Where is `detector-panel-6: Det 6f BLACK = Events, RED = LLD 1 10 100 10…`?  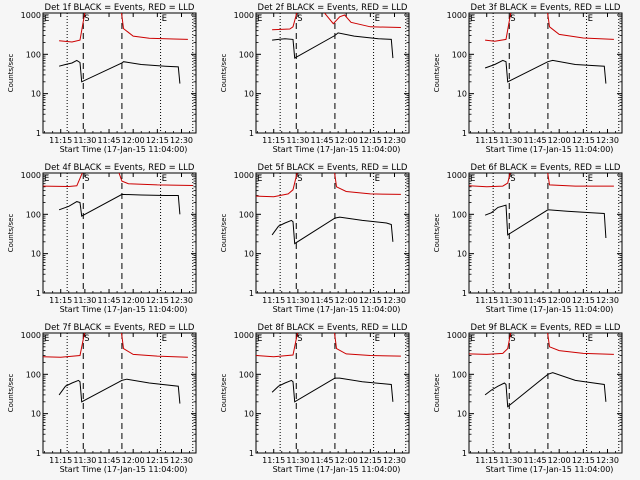 detector-panel-6: Det 6f BLACK = Events, RED = LLD 1 10 100 10… is located at coordinates (532, 240).